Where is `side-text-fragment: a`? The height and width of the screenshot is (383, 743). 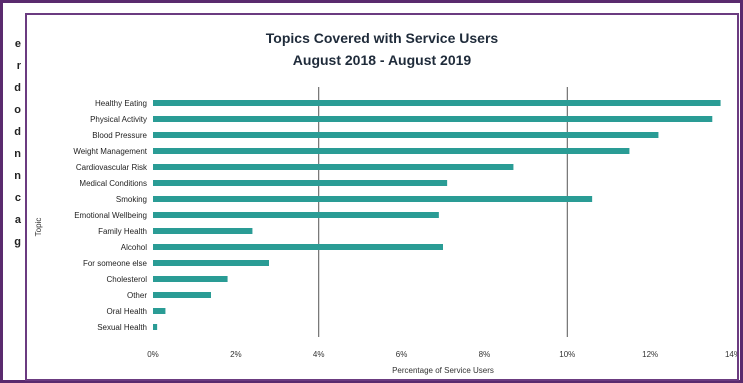
side-text-fragment: a is located at coordinates (17, 220).